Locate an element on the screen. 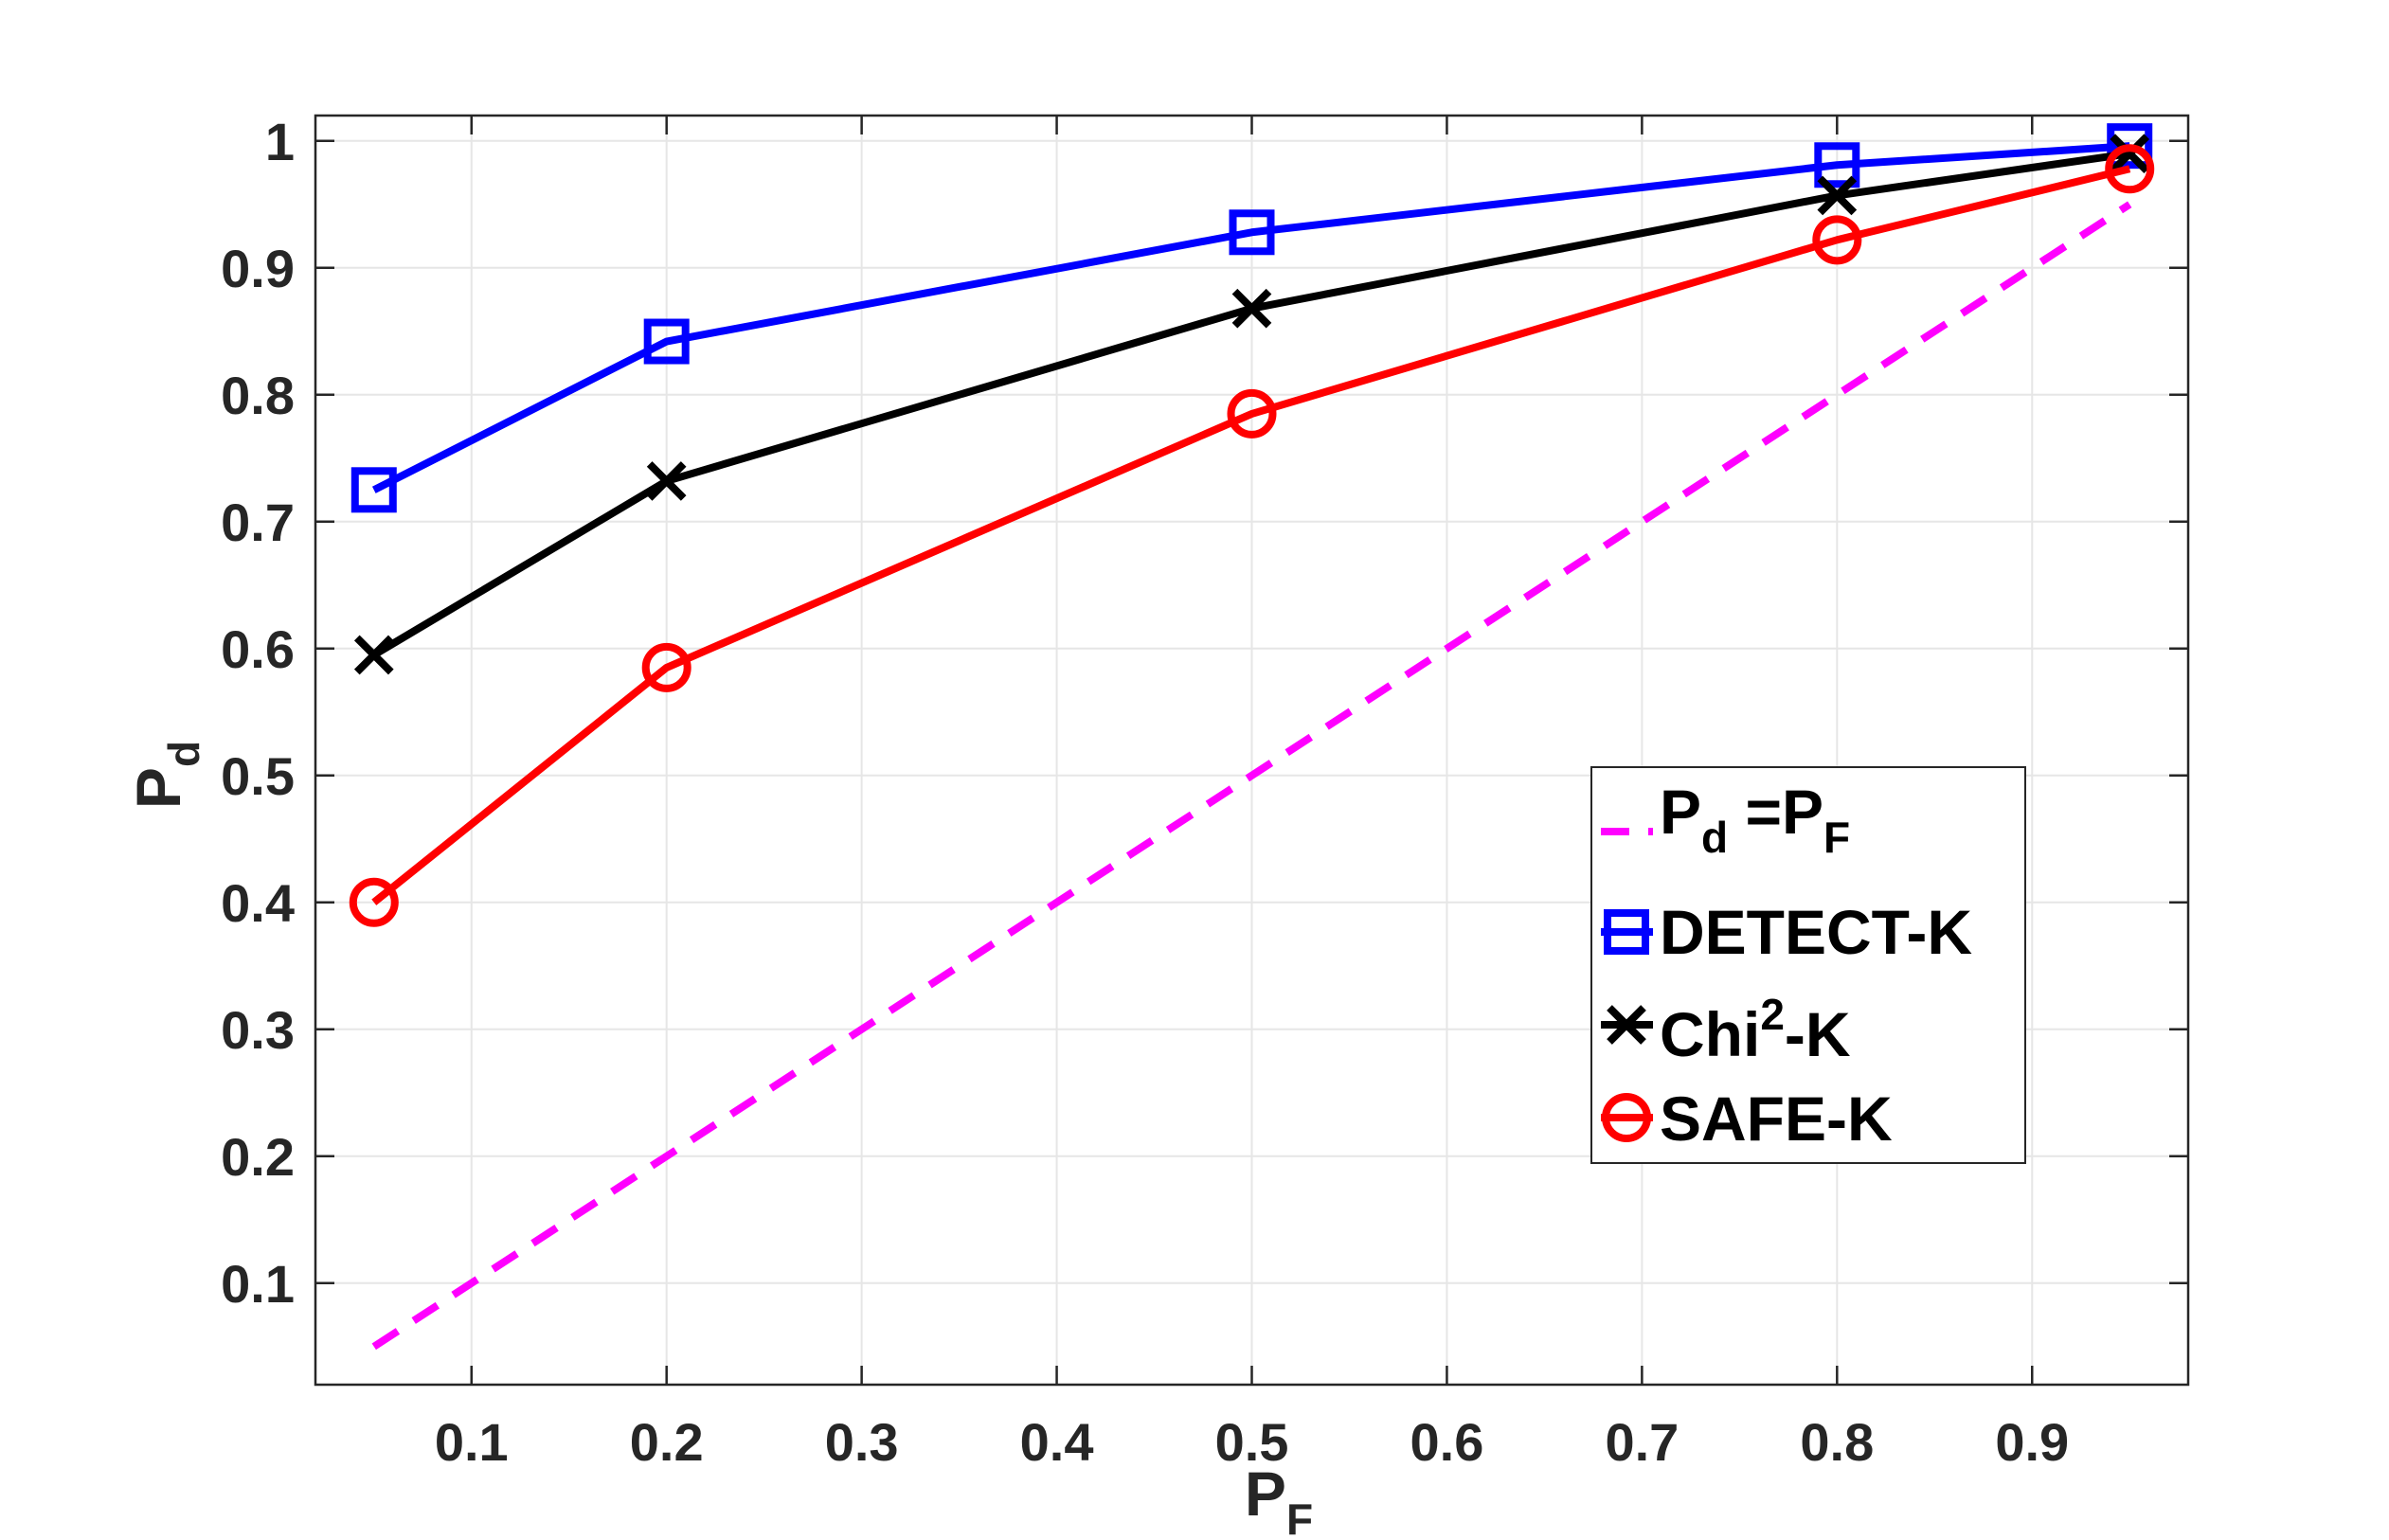 The image size is (2389, 1540). legend-entry-chi2-k: Chi2-K is located at coordinates (1726, 1029).